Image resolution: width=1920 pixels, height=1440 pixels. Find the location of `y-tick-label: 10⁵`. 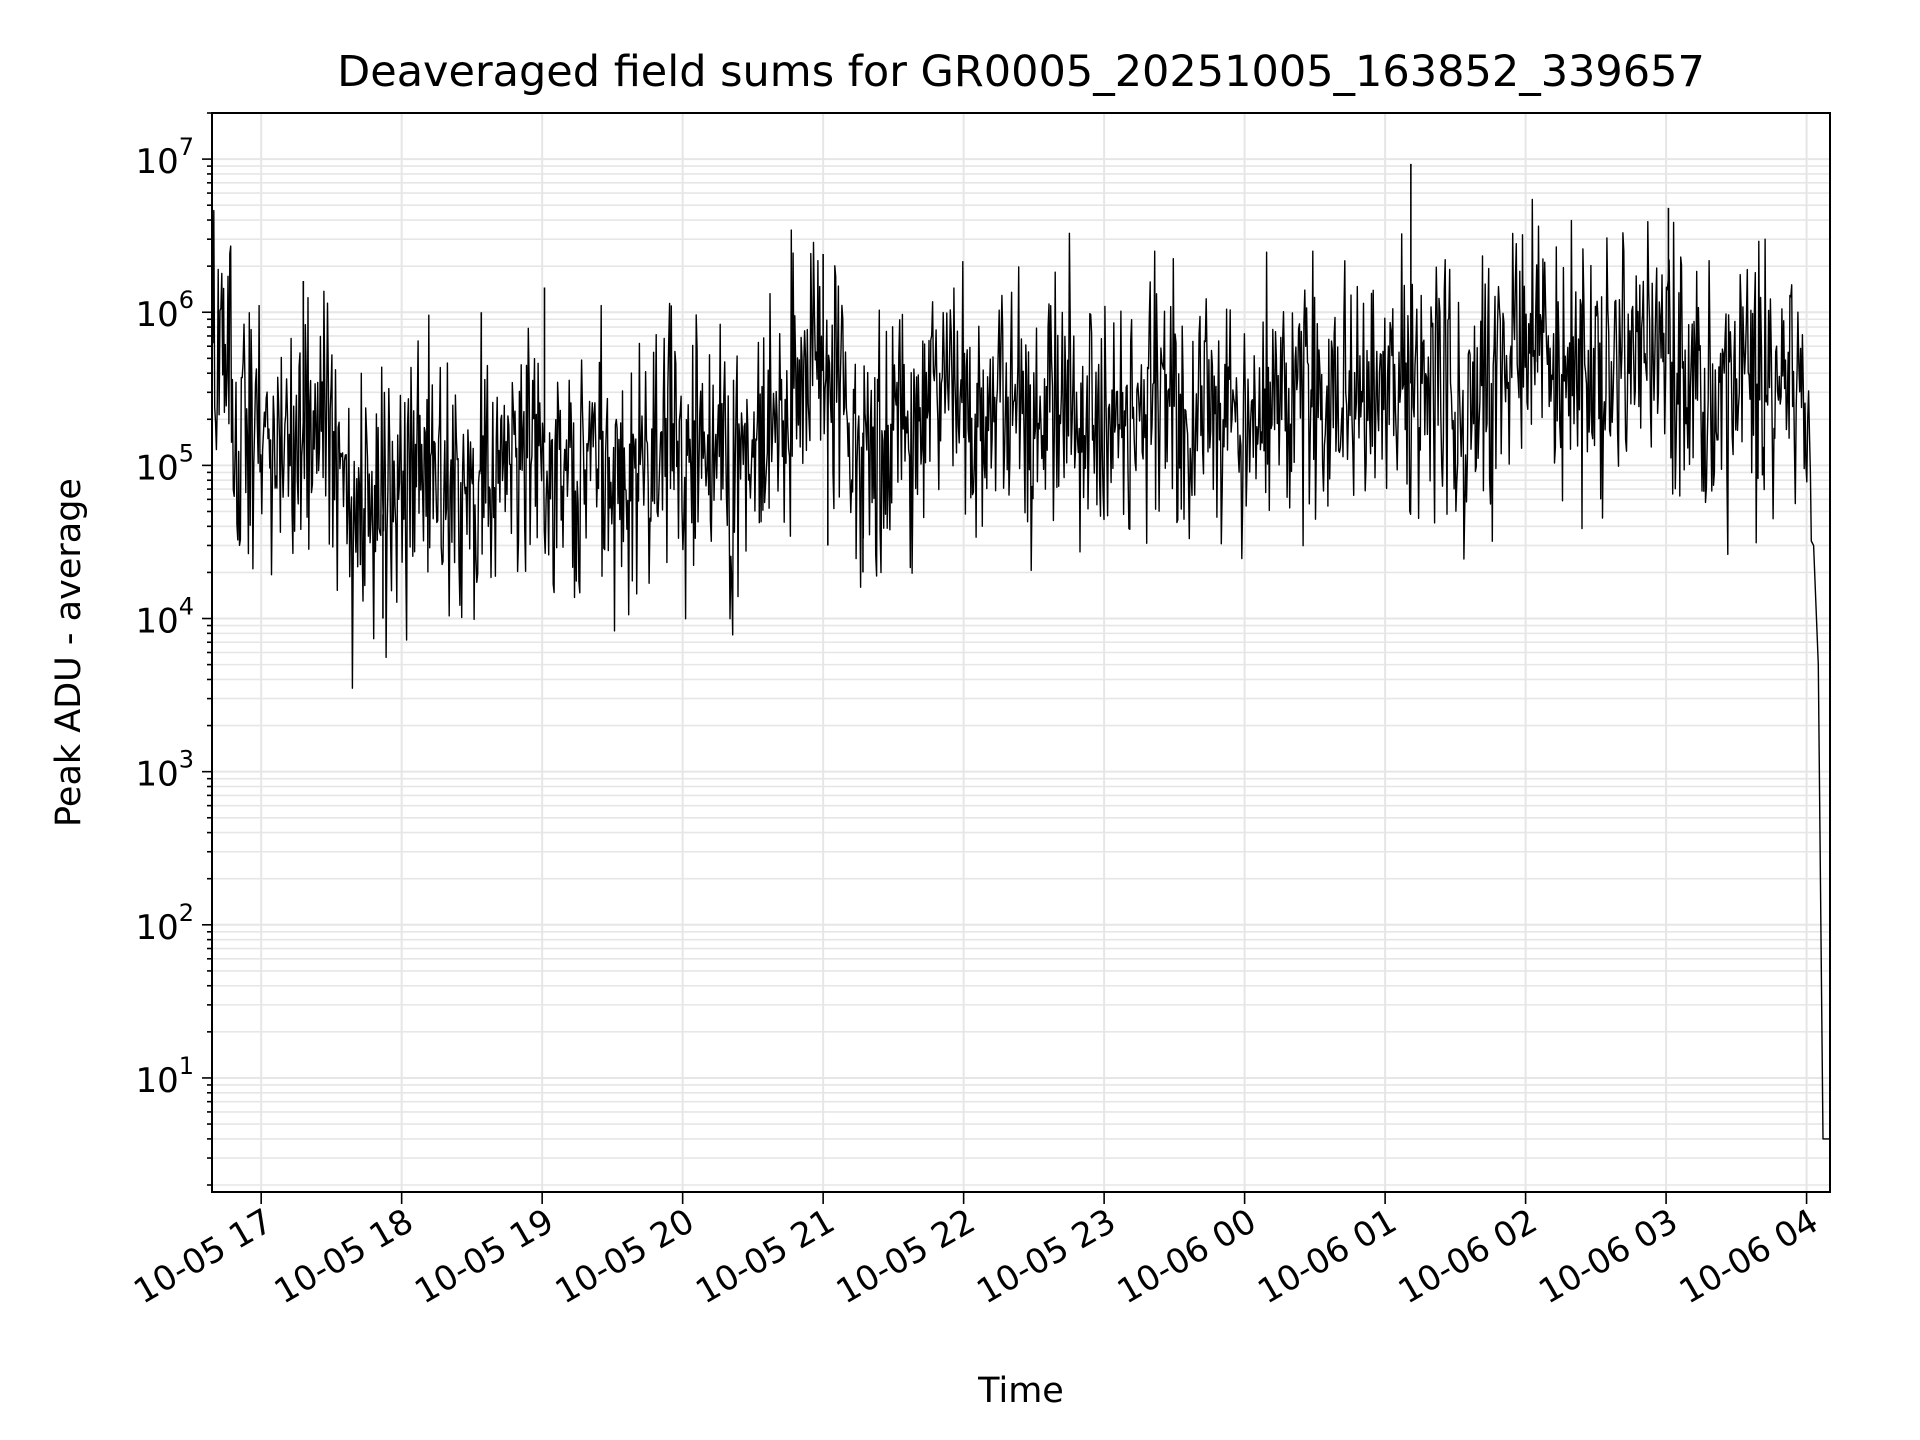

y-tick-label: 10⁵ is located at coordinates (164, 463).